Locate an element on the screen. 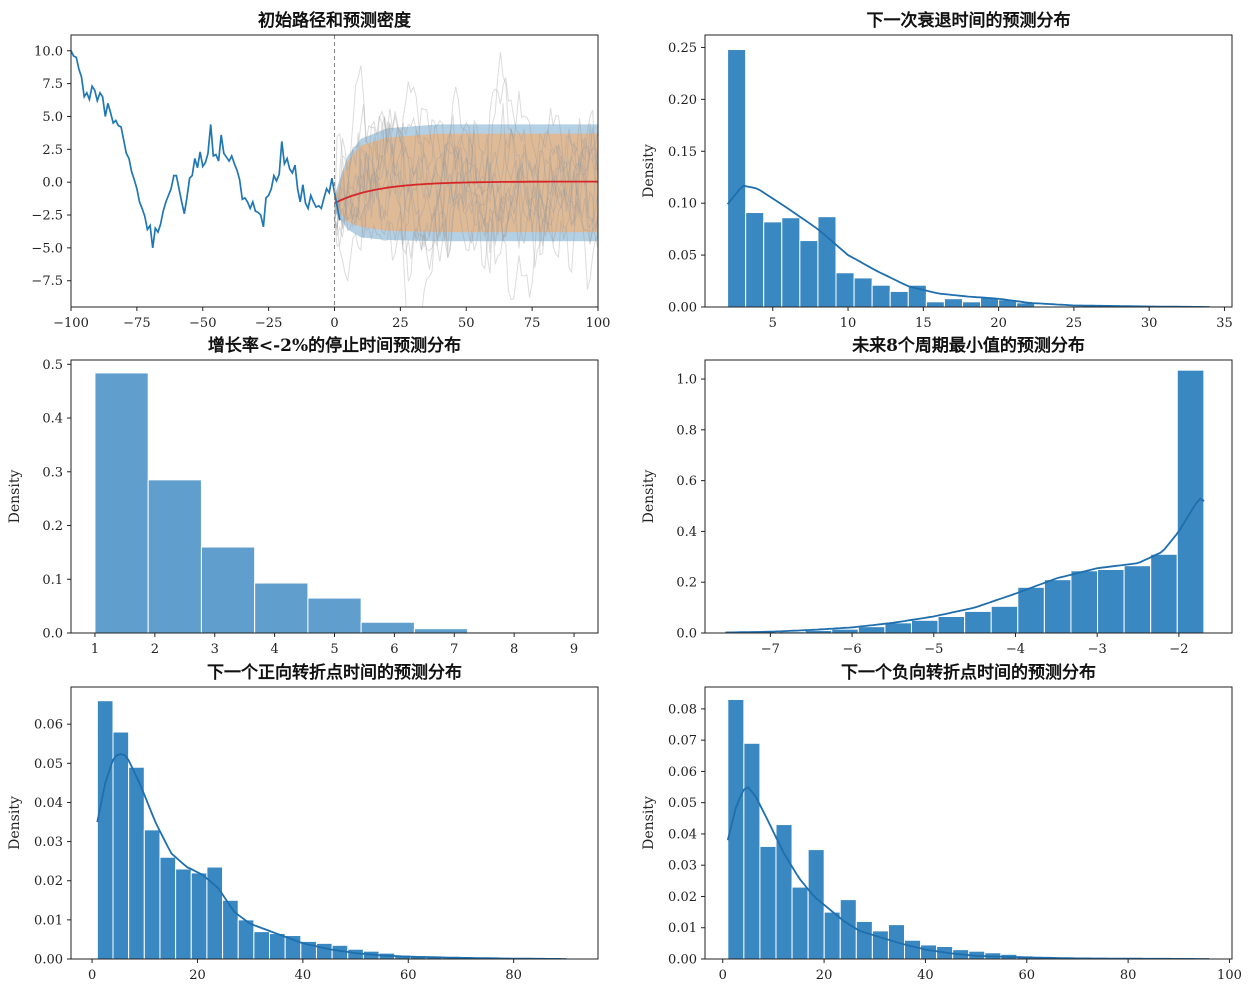 The width and height of the screenshot is (1249, 994). x-tick-label: 30 is located at coordinates (1149, 323).